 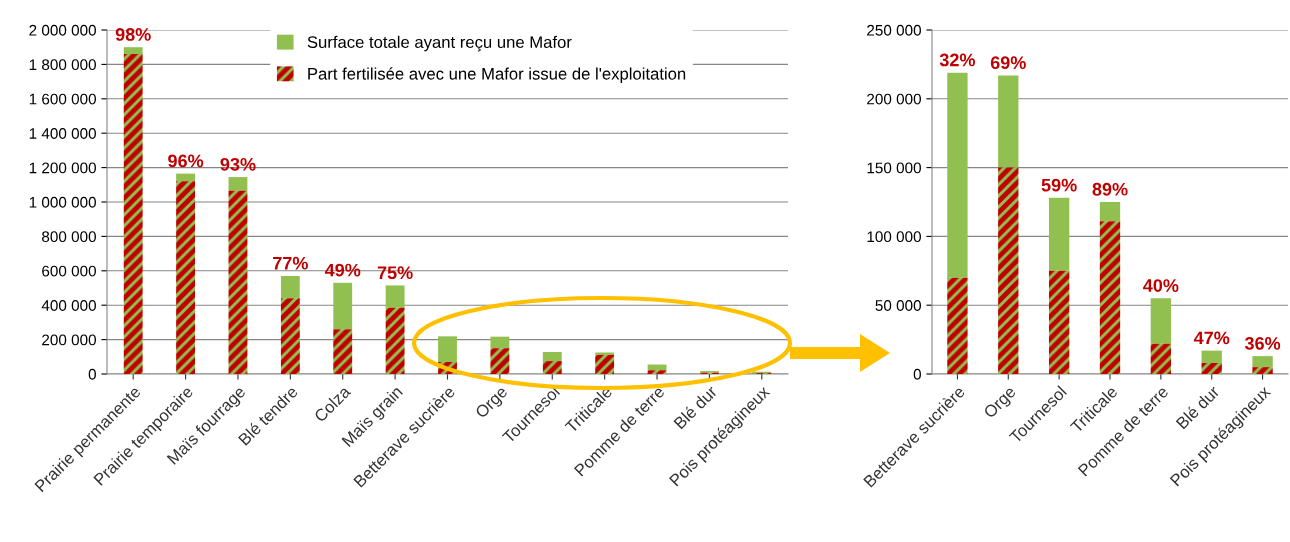 What do you see at coordinates (68, 305) in the screenshot?
I see `y-tick-label: 400 000` at bounding box center [68, 305].